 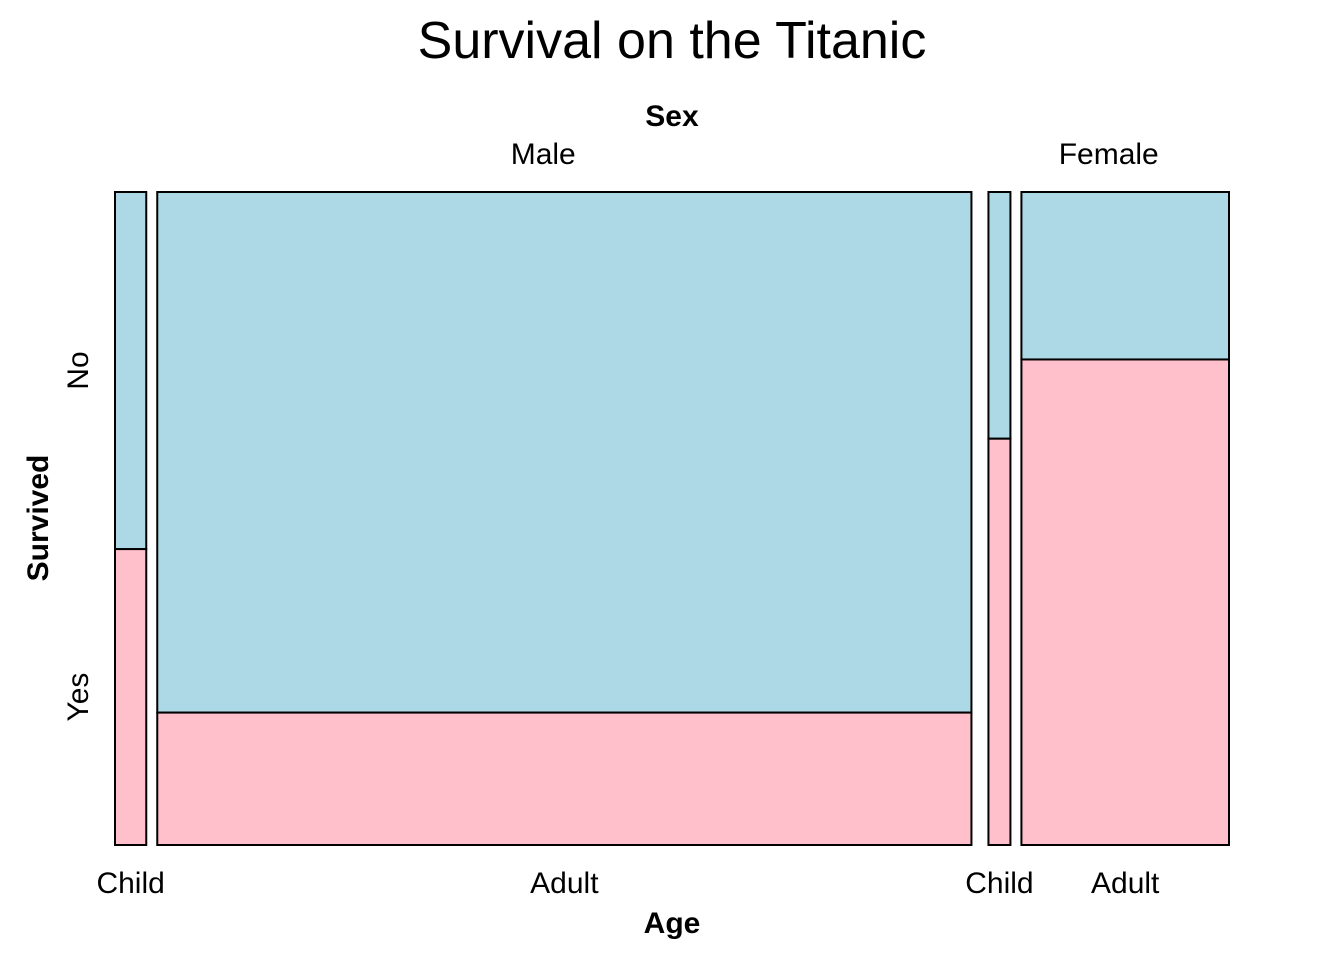 What do you see at coordinates (999, 883) in the screenshot?
I see `age-label-female-child: Child` at bounding box center [999, 883].